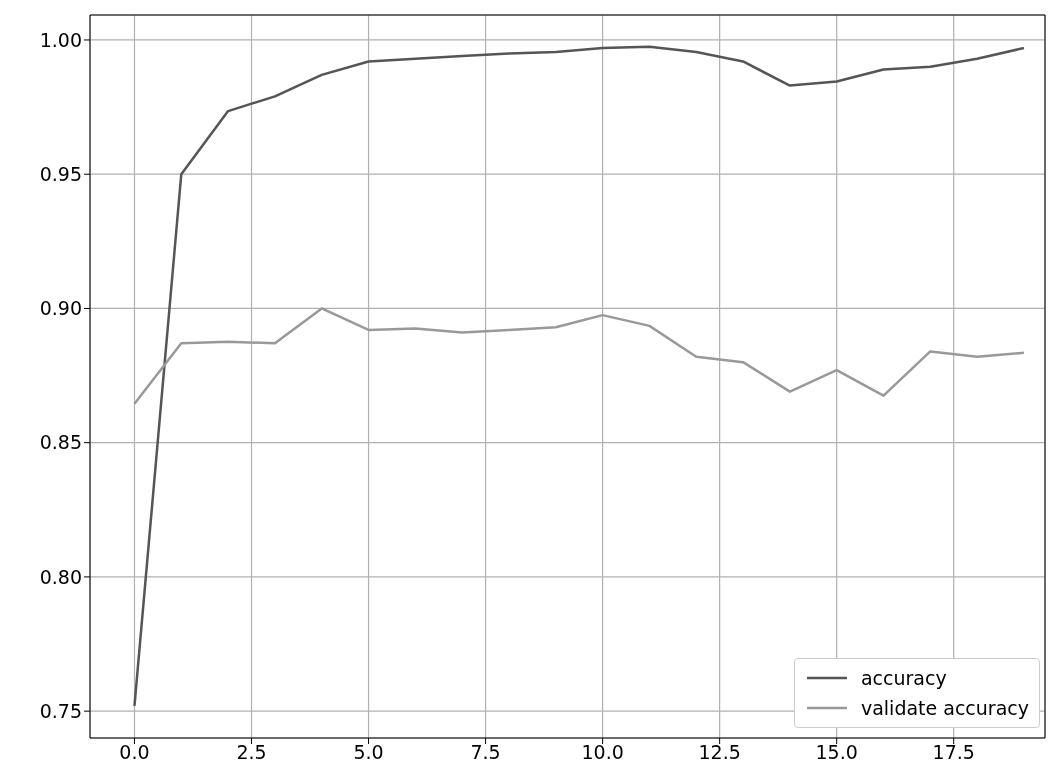 Image resolution: width=1052 pixels, height=780 pixels. Describe the element at coordinates (836, 752) in the screenshot. I see `x-tick-label: 15.0` at that location.